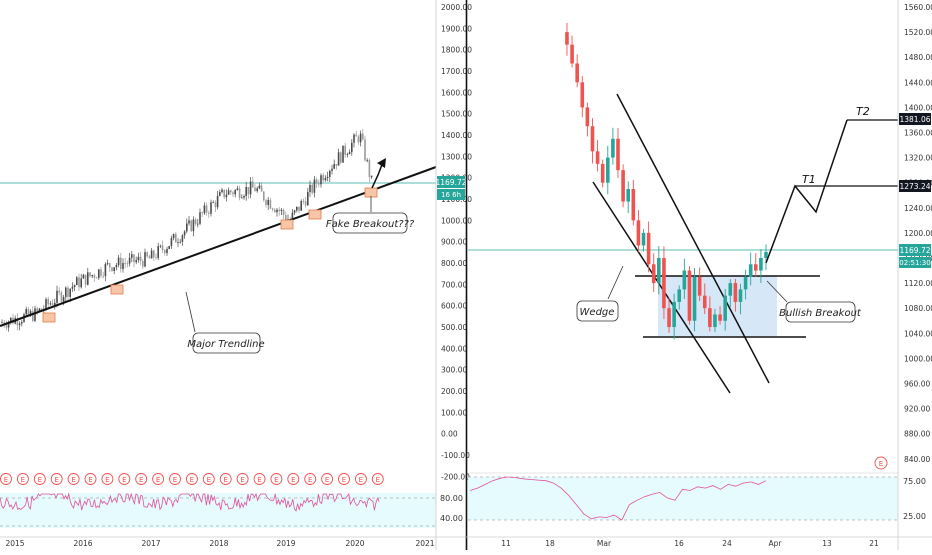 The image size is (932, 555). Describe the element at coordinates (451, 195) in the screenshot. I see `left-price-badge-subtext: 16 6h` at that location.